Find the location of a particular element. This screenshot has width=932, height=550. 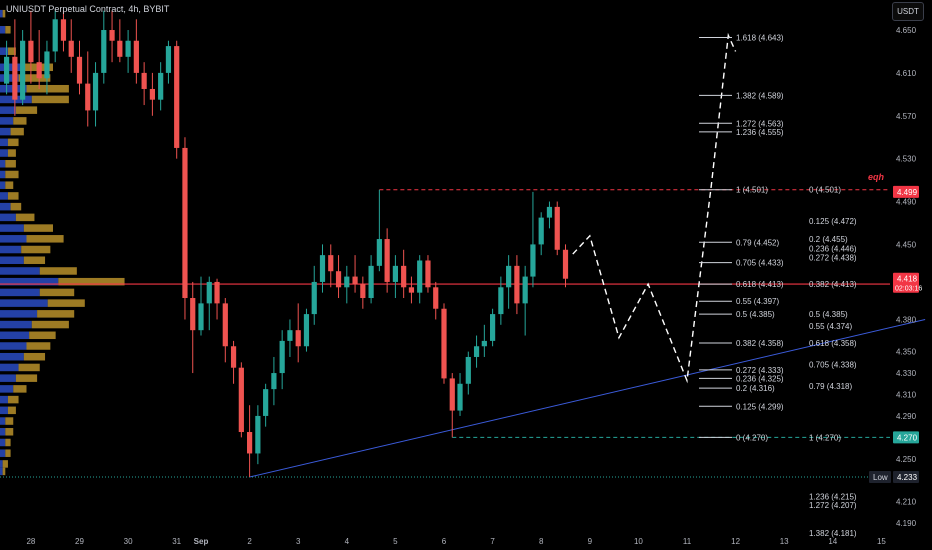

projection-path is located at coordinates (654, 208).